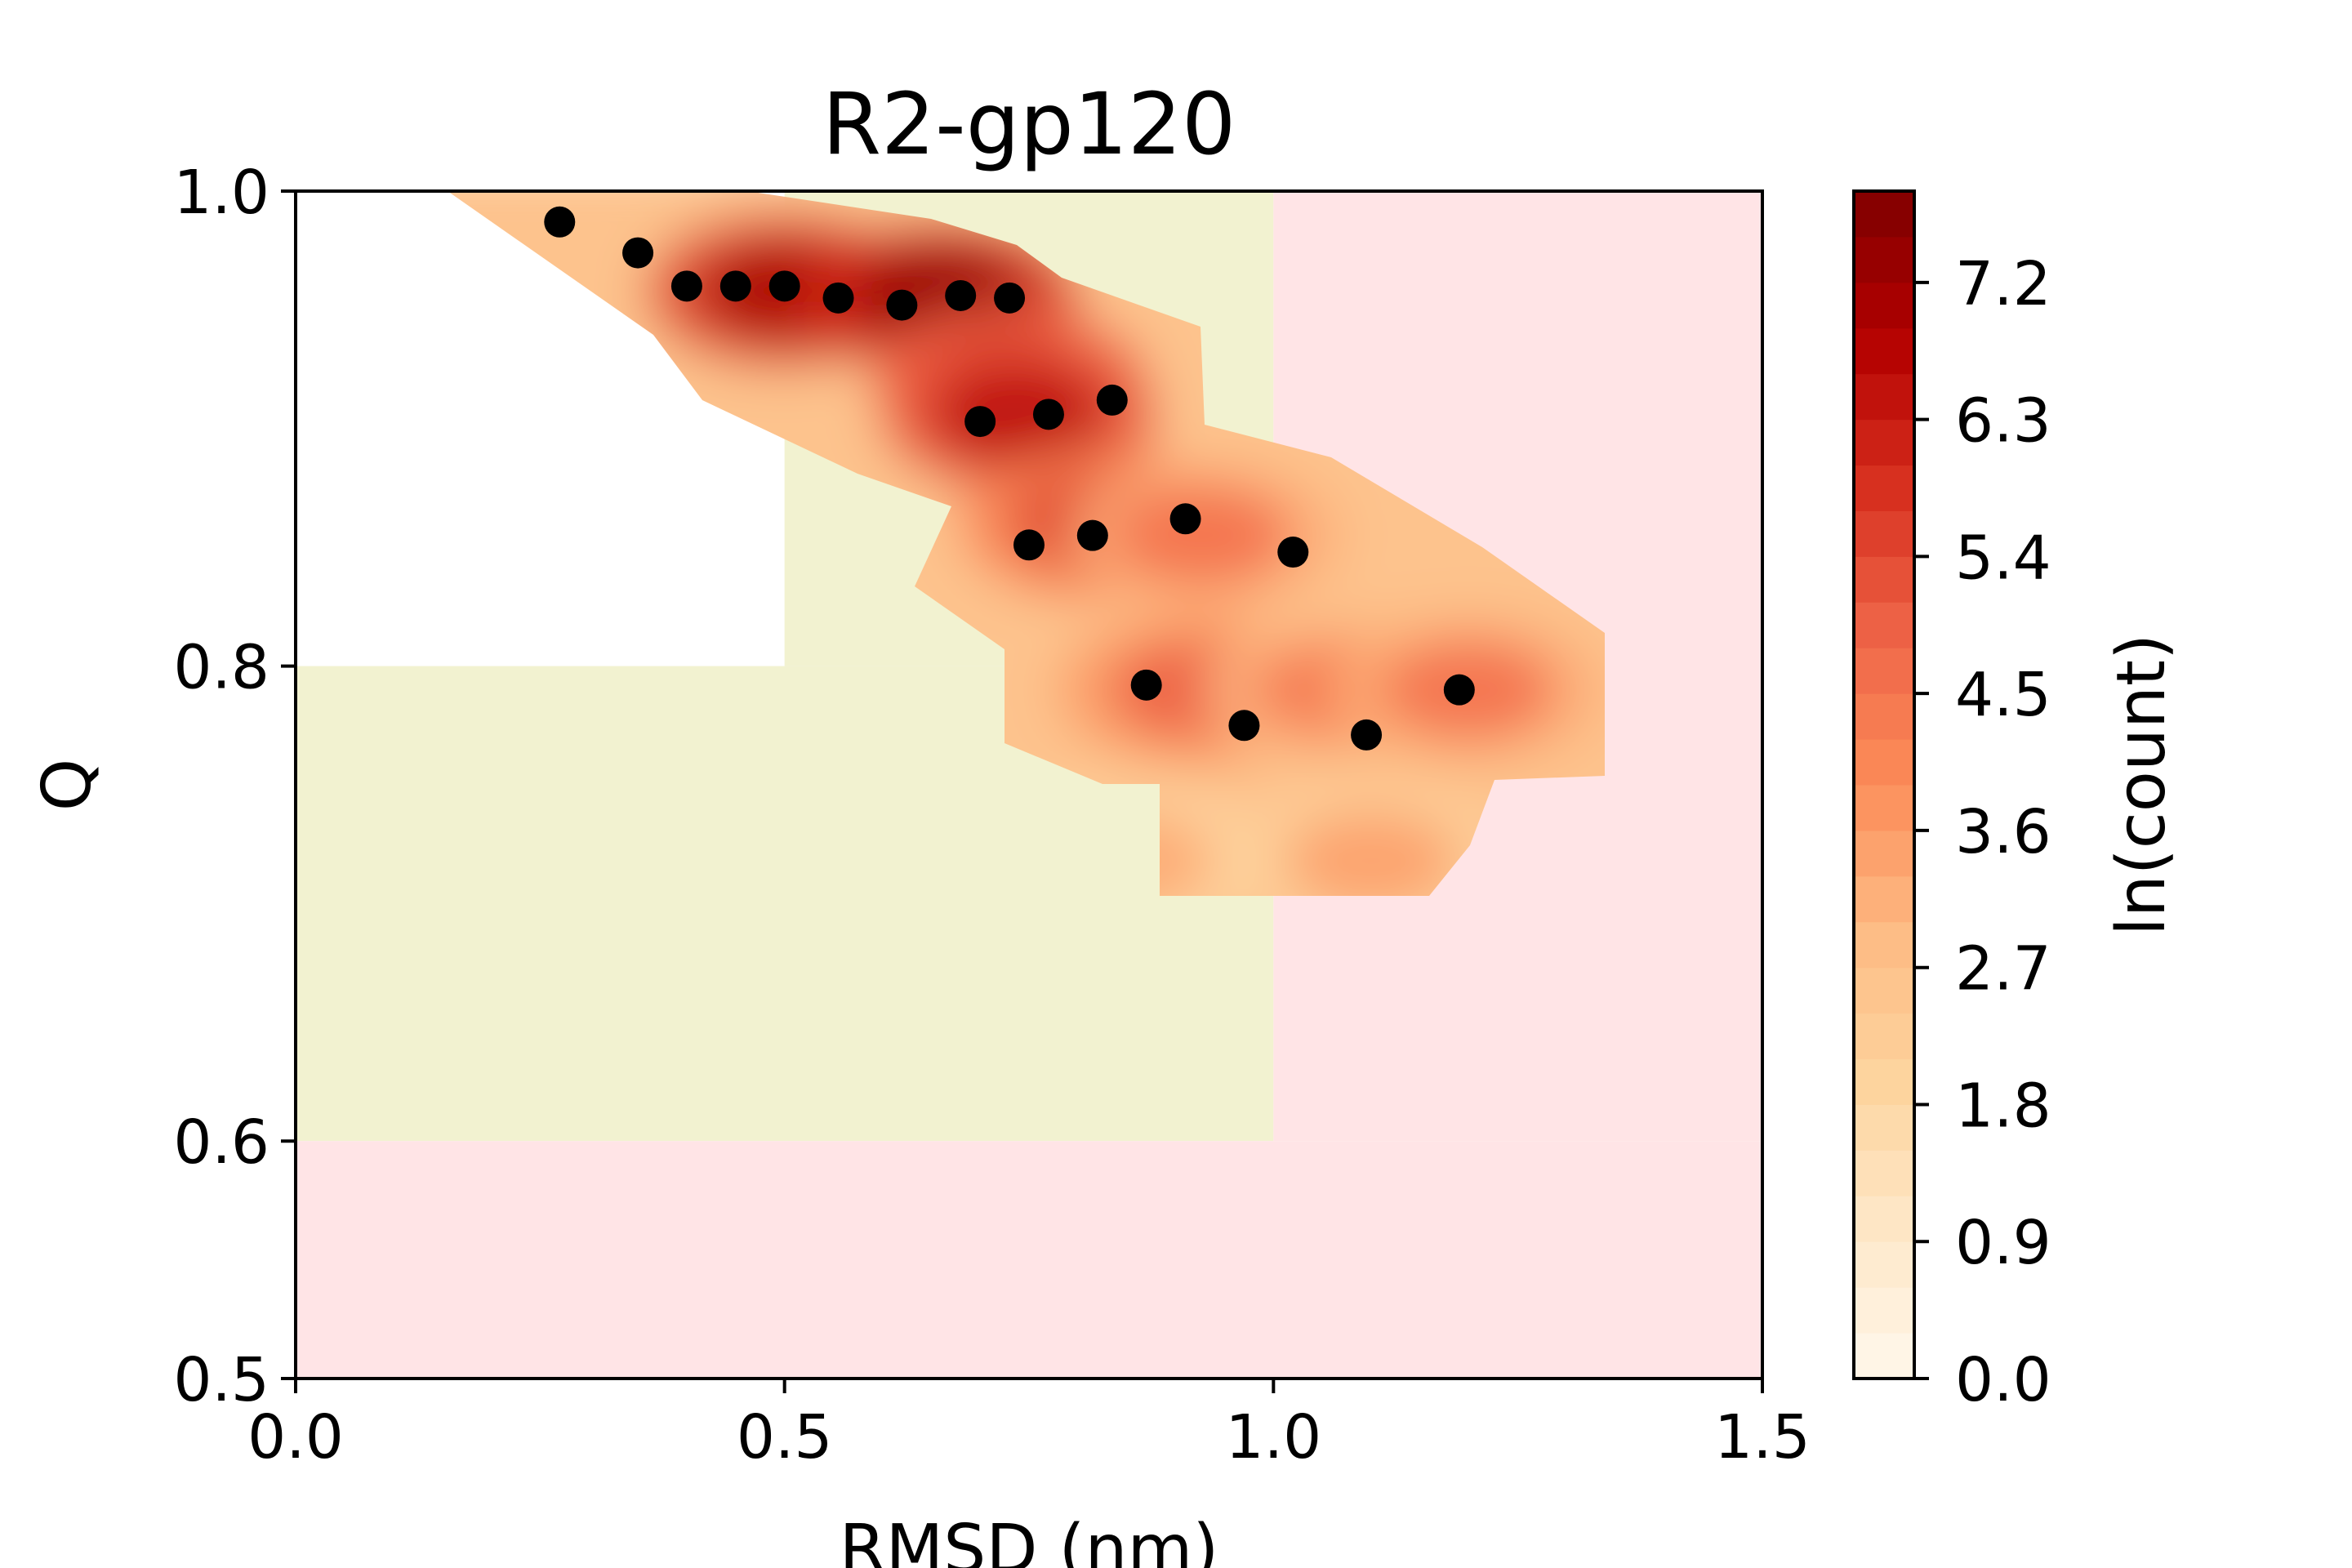 This screenshot has width=2352, height=1568. I want to click on colorbar-tick-label: 6.3, so click(2003, 421).